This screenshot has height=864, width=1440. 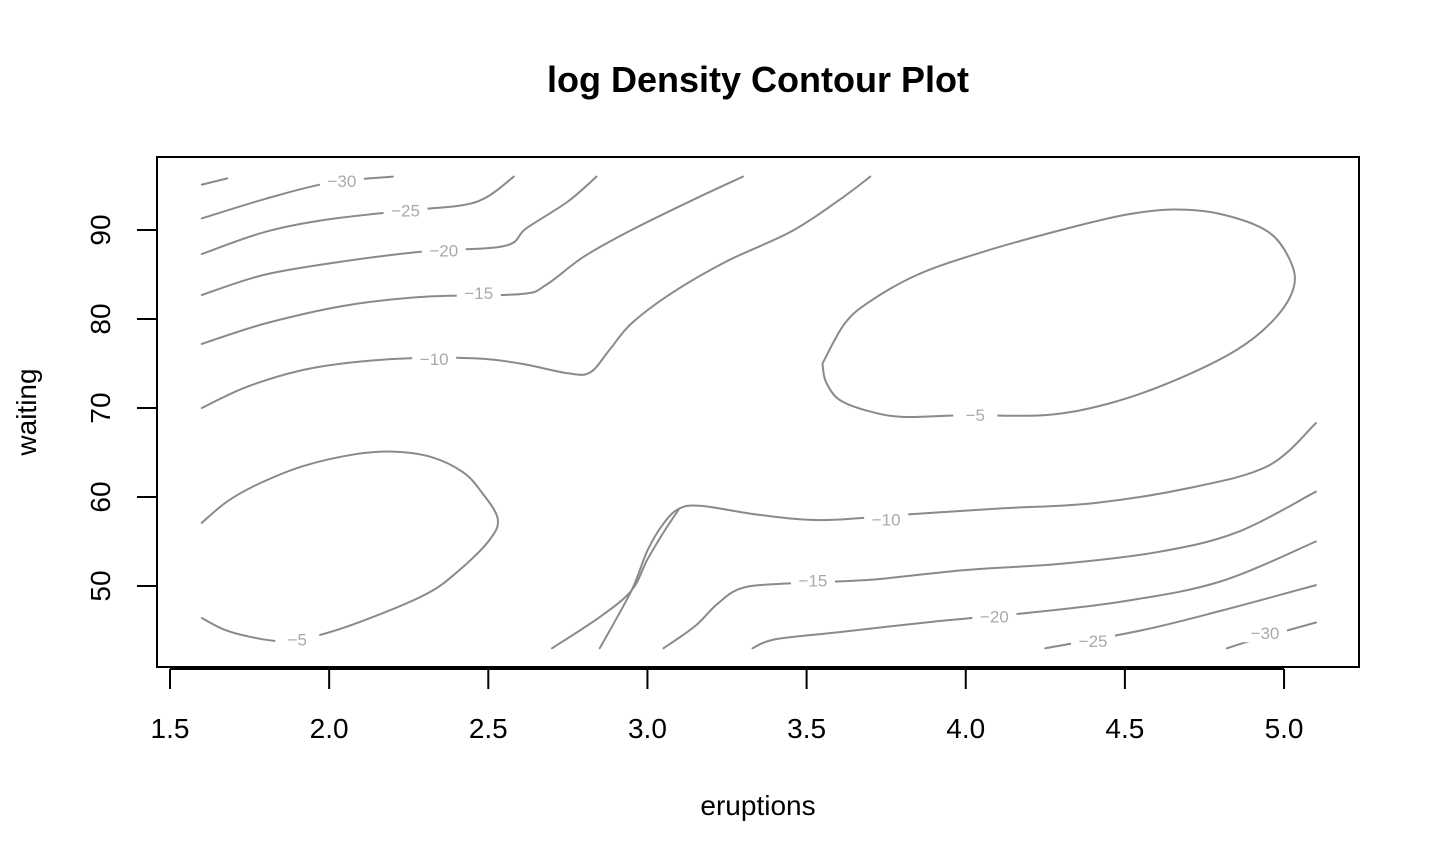 What do you see at coordinates (488, 728) in the screenshot?
I see `x-tick-label: 2.5` at bounding box center [488, 728].